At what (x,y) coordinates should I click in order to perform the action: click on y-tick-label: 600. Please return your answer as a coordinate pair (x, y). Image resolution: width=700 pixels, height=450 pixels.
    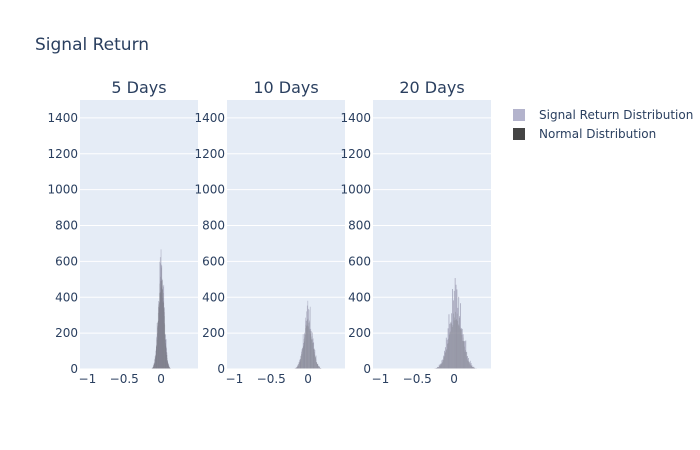
    Looking at the image, I should click on (66, 261).